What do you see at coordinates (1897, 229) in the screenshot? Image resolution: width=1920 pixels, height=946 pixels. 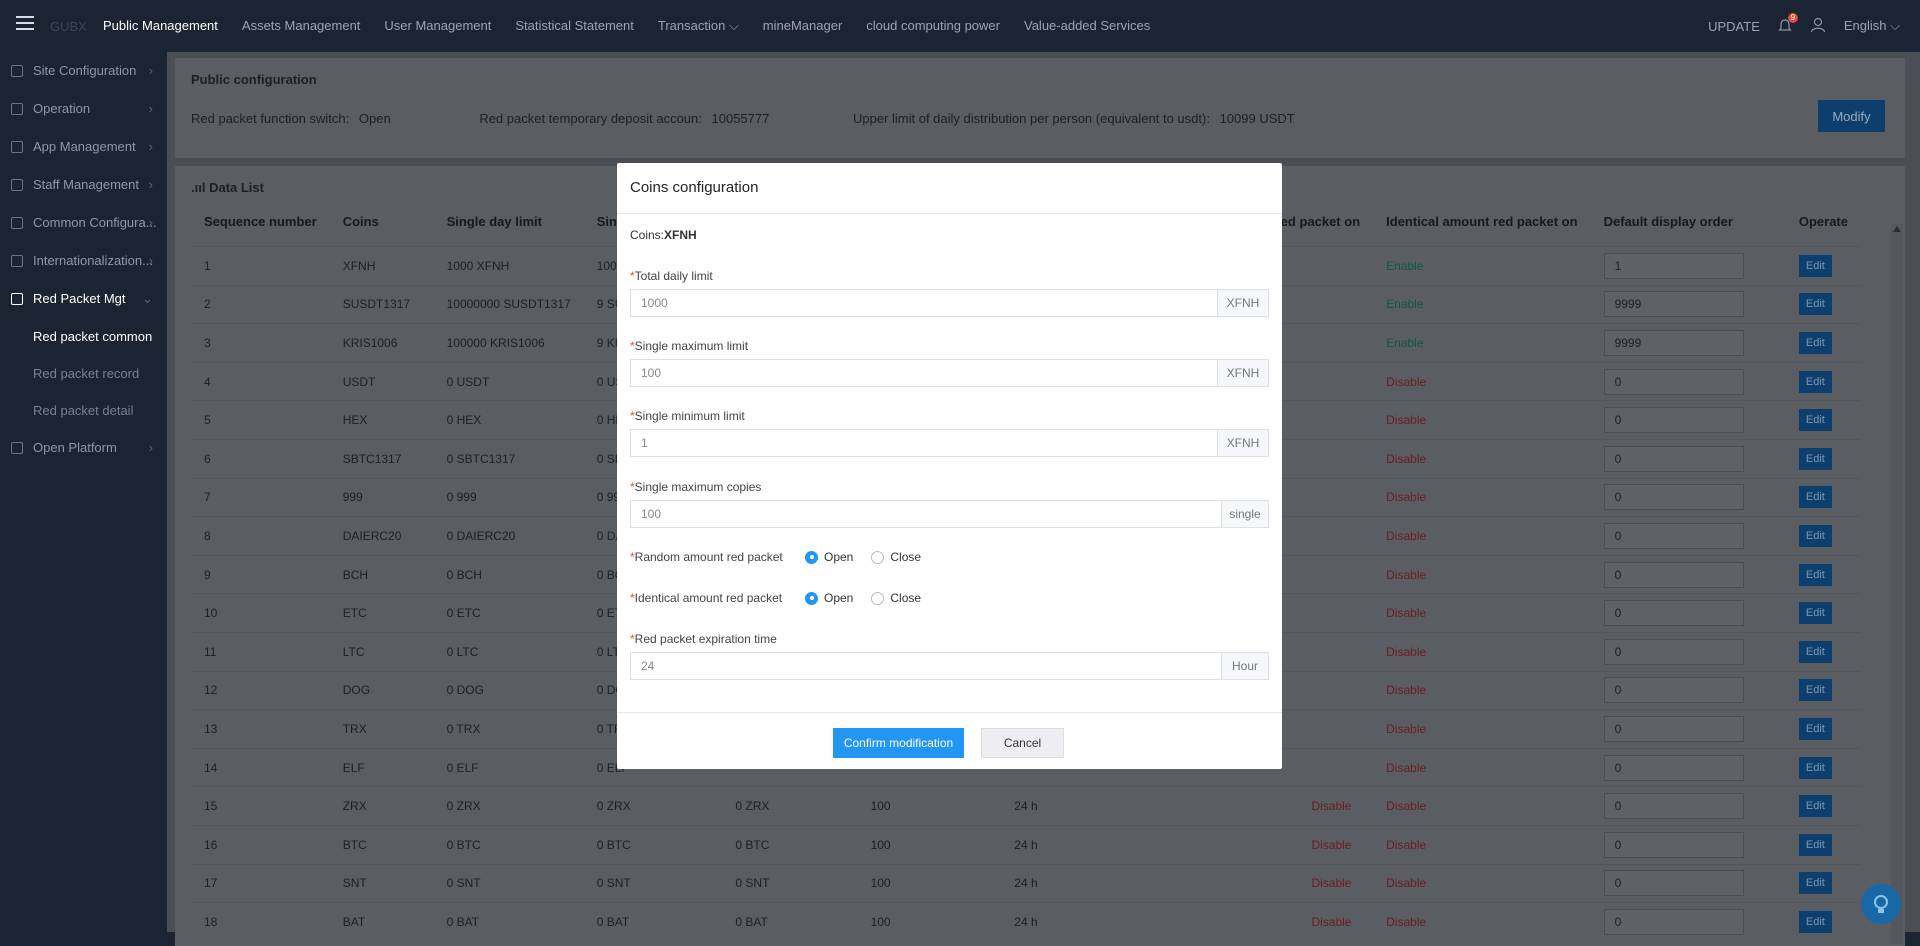 I see `scroll-up-icon` at bounding box center [1897, 229].